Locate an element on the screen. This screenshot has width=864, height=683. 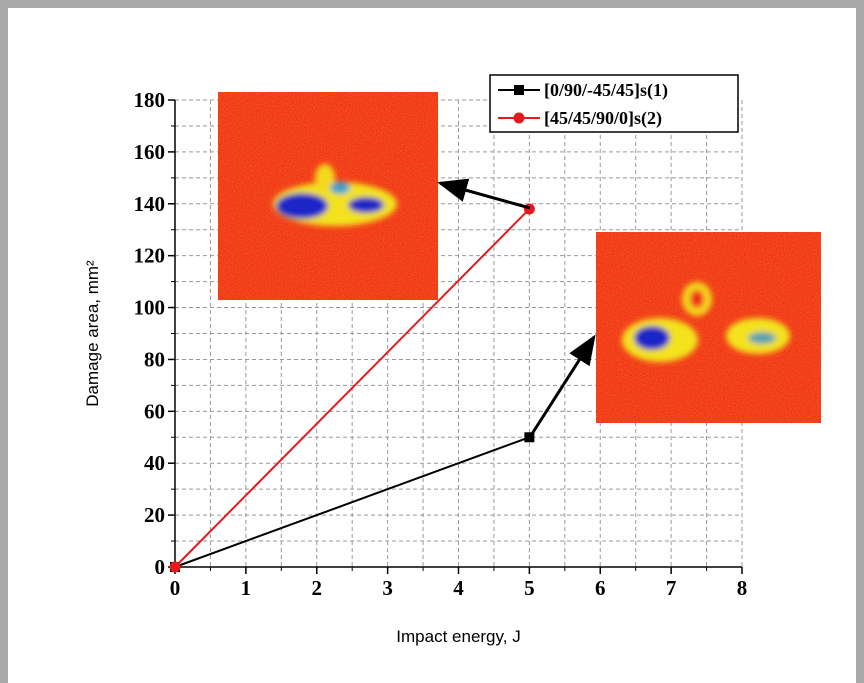
legend-label: [0/90/-45/45]s(1) is located at coordinates (606, 90).